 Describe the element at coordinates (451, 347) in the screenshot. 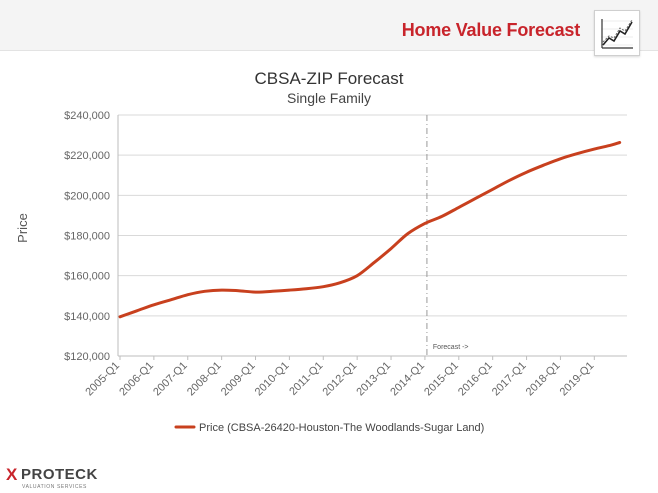

I see `forecast-label: Forecast ->` at that location.